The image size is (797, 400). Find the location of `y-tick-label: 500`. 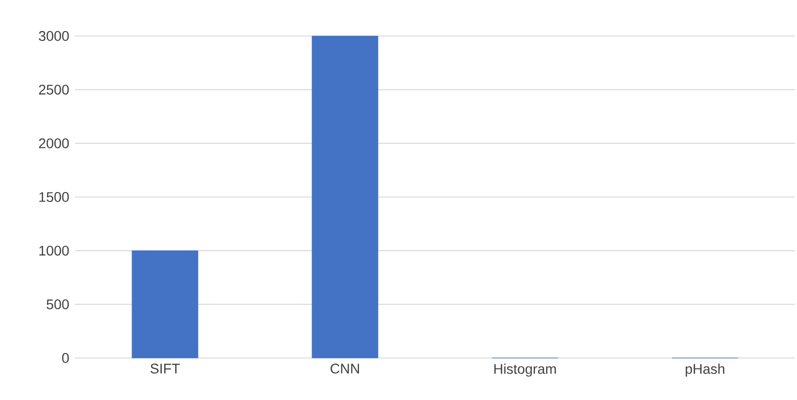

y-tick-label: 500 is located at coordinates (57, 304).